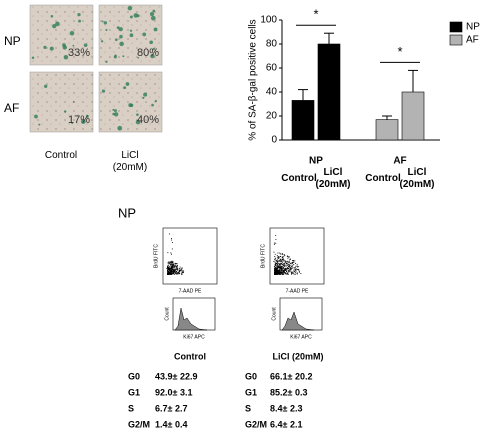 The image size is (500, 433). What do you see at coordinates (399, 161) in the screenshot?
I see `group-label: AF` at bounding box center [399, 161].